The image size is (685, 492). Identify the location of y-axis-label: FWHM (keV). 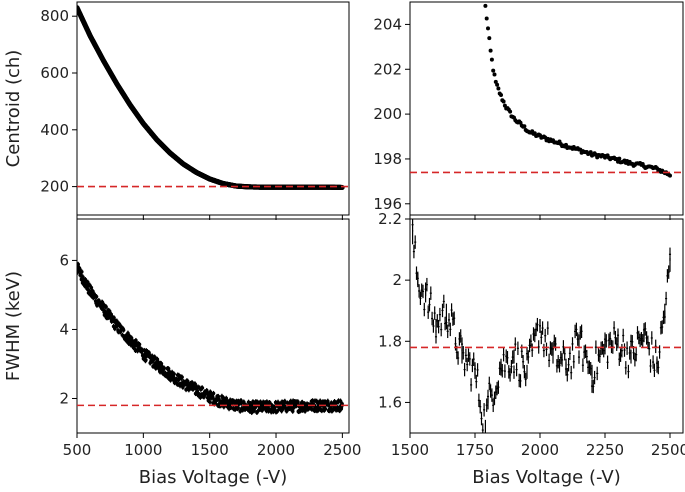
(13, 326).